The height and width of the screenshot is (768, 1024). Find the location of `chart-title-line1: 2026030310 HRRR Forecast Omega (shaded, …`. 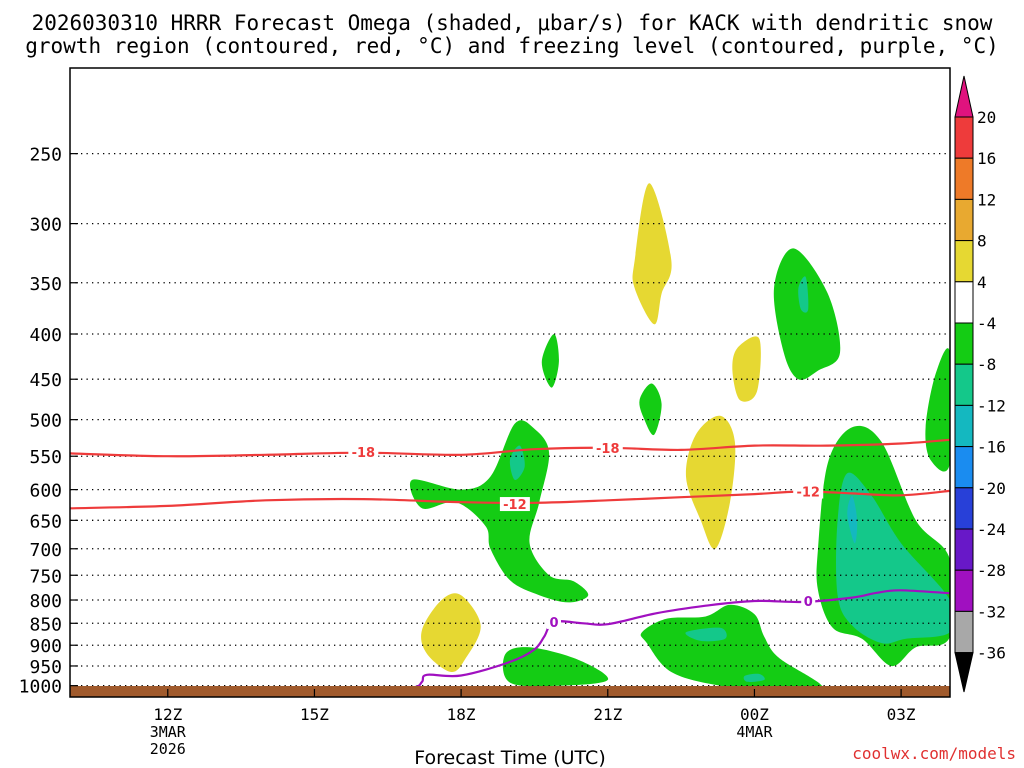

chart-title-line1: 2026030310 HRRR Forecast Omega (shaded, … is located at coordinates (512, 23).